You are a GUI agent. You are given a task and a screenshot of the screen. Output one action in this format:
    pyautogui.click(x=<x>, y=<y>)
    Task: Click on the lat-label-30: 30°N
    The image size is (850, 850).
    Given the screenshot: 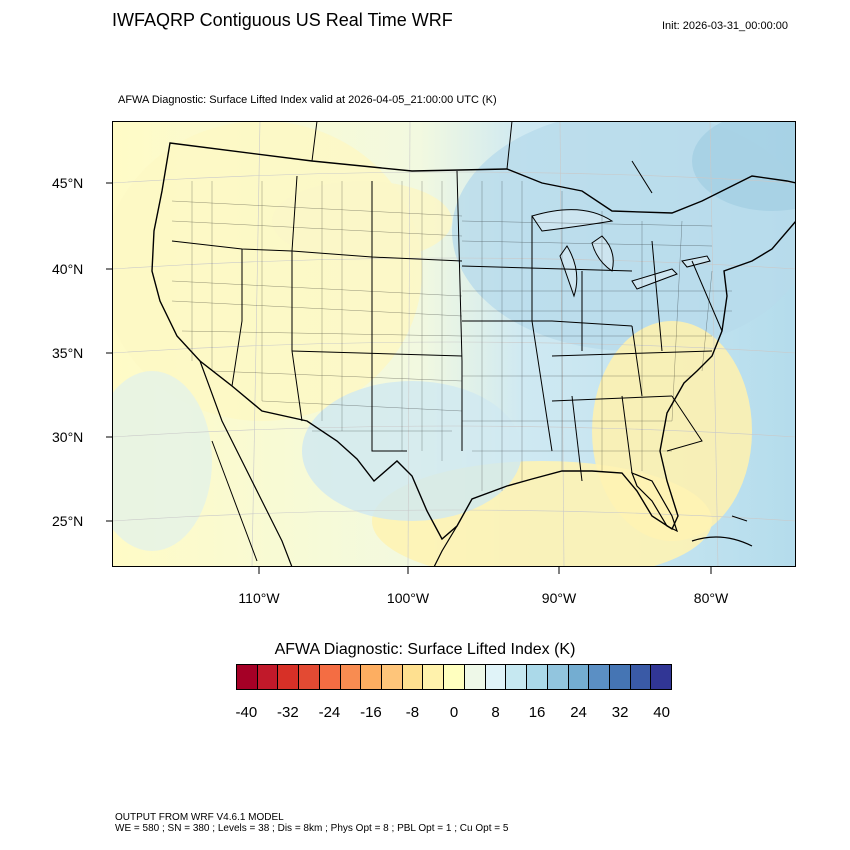 What is the action you would take?
    pyautogui.click(x=68, y=437)
    